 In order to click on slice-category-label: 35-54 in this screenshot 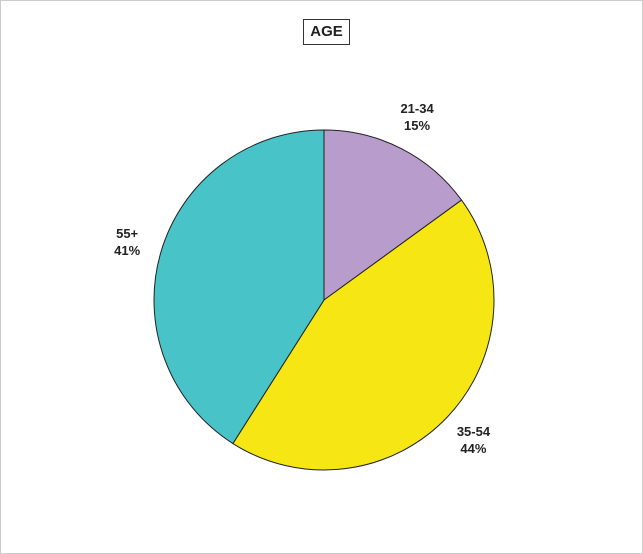, I will do `click(474, 431)`.